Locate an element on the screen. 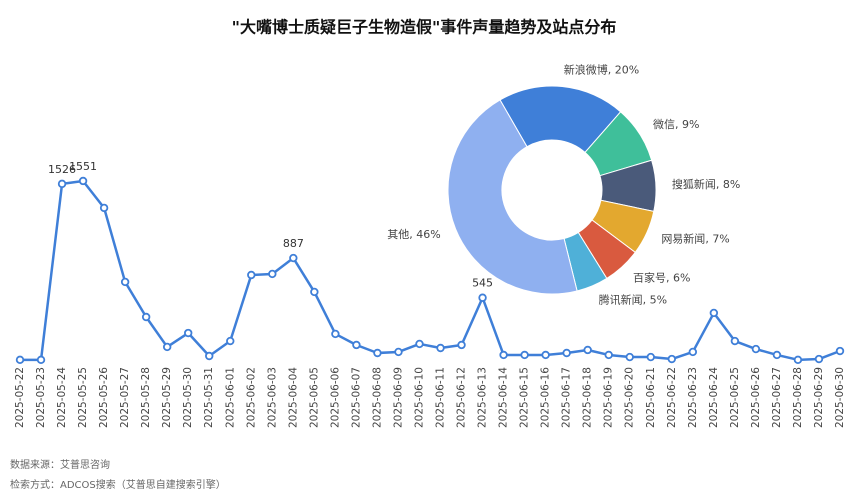 This screenshot has width=848, height=501. x-tick-label: 2025-05-28 is located at coordinates (146, 397).